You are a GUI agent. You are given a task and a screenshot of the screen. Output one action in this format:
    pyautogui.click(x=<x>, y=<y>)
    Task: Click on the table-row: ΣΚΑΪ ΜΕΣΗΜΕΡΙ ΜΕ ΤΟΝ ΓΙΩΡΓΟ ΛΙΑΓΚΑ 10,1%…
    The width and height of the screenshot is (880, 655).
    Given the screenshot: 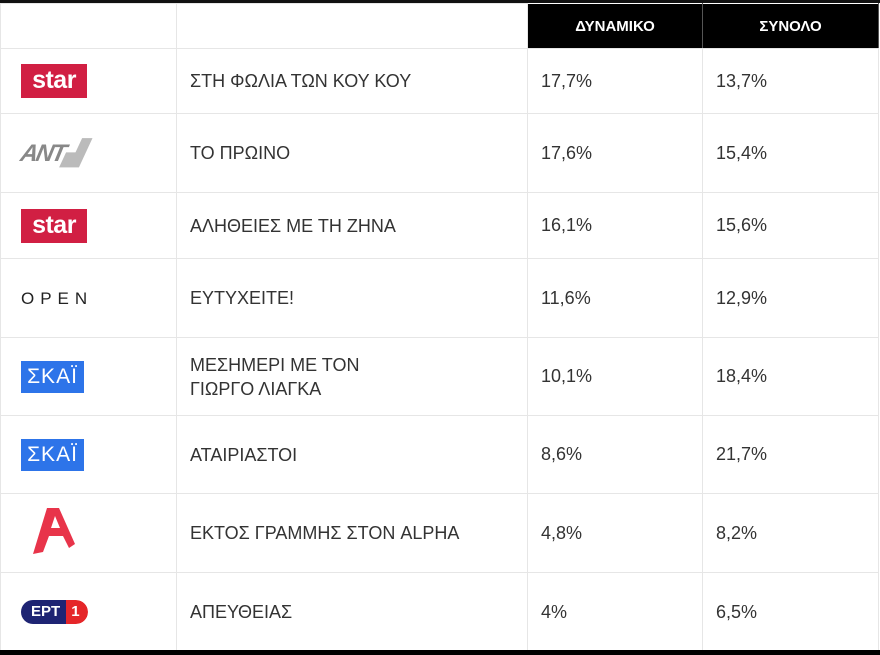 What is the action you would take?
    pyautogui.click(x=439, y=376)
    